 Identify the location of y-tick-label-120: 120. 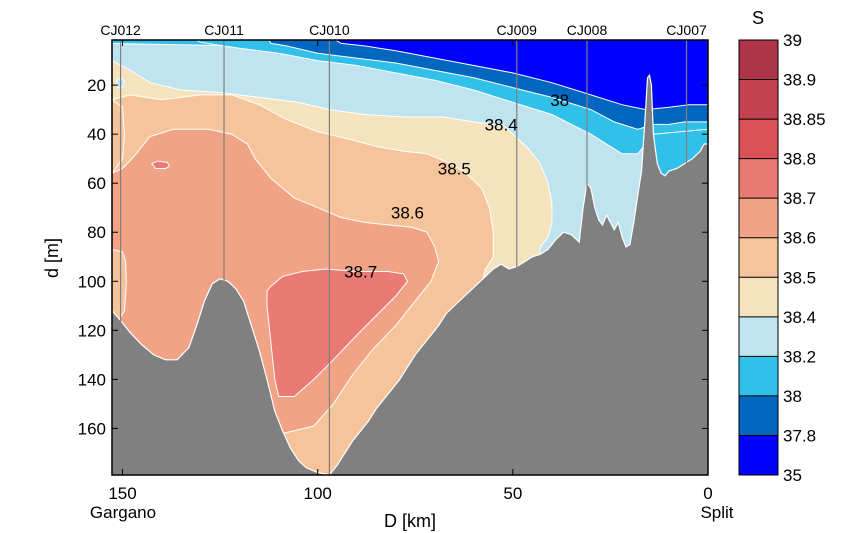
(92, 330).